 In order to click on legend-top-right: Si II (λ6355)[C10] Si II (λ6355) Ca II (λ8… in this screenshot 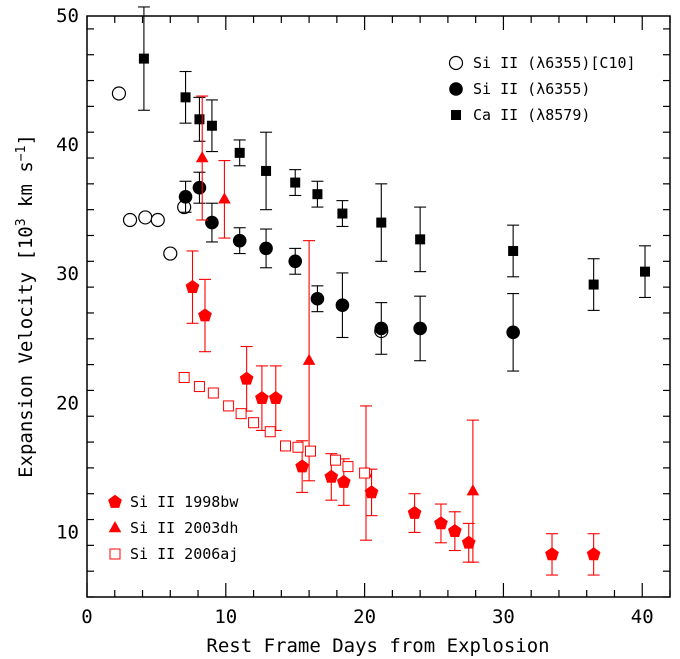, I will do `click(542, 89)`.